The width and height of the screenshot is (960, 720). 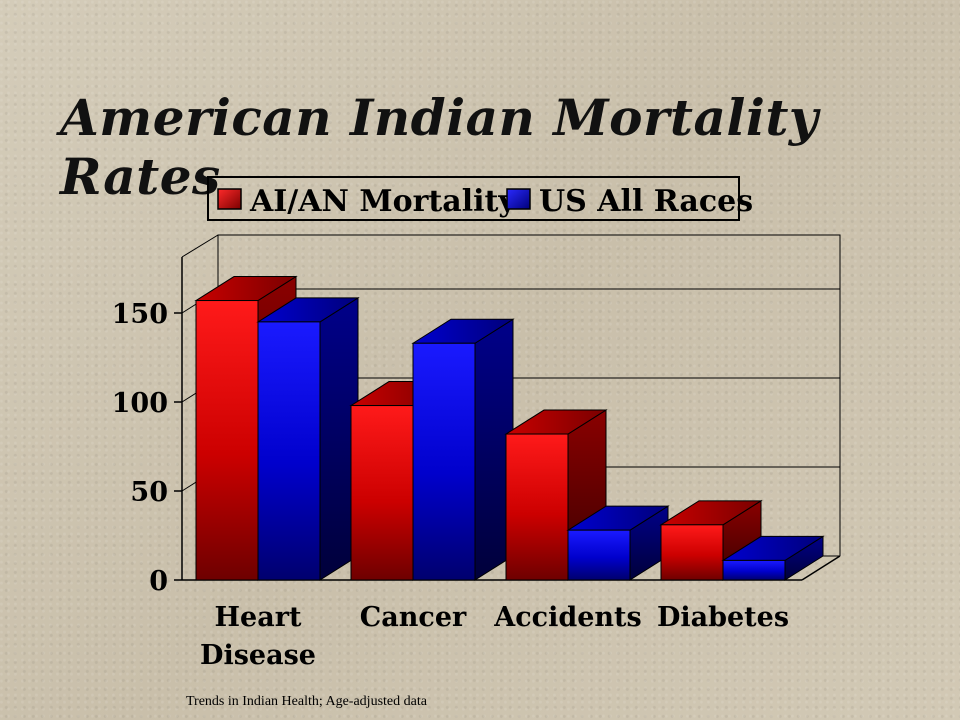 I want to click on x-label-accidents: Accidents, so click(x=567, y=617).